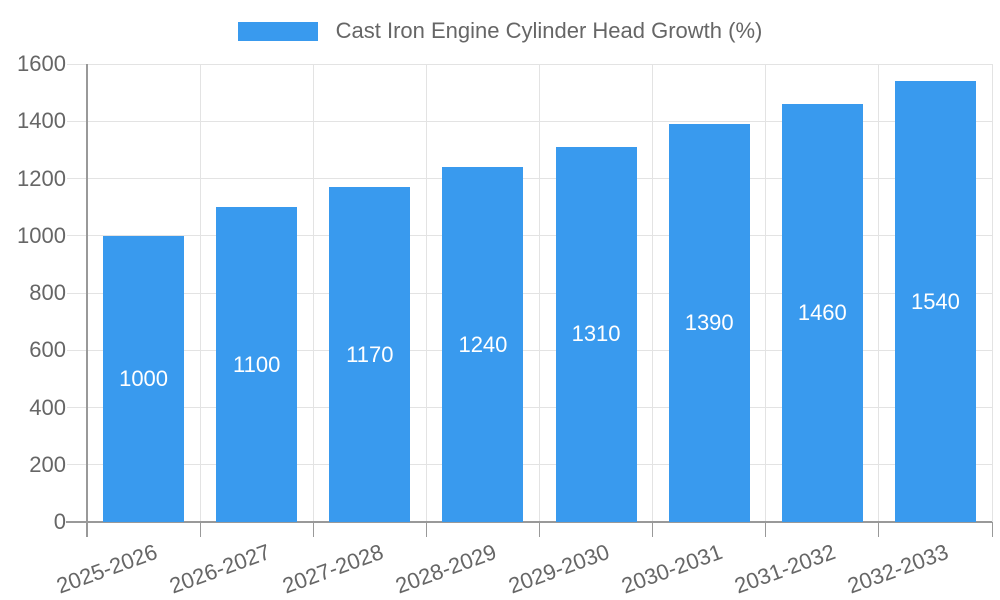  What do you see at coordinates (898, 569) in the screenshot?
I see `x-axis-label: 2032-2033` at bounding box center [898, 569].